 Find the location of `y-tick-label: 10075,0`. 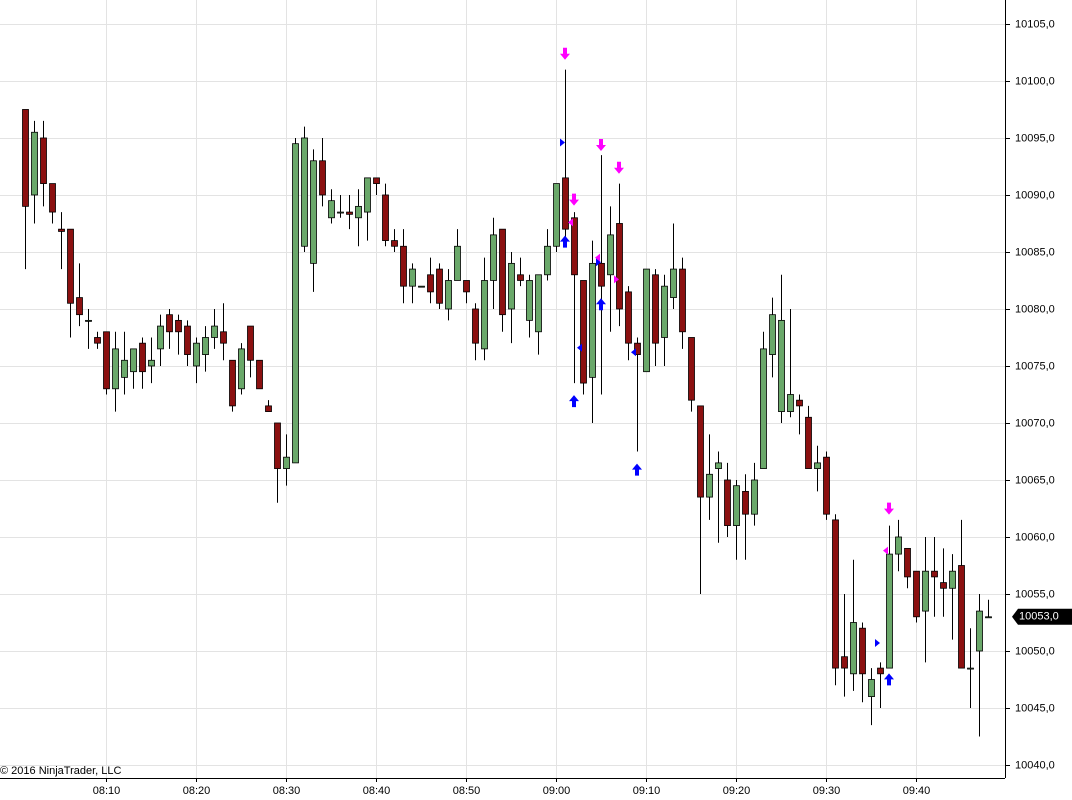

y-tick-label: 10075,0 is located at coordinates (1035, 366).